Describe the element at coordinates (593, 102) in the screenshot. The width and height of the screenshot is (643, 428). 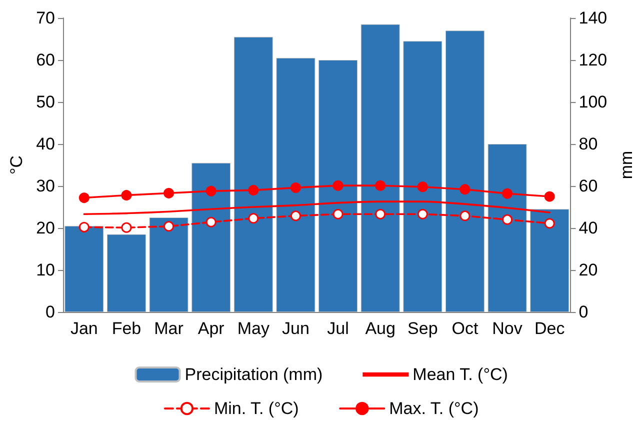
I see `y2-tick-label: 100` at that location.